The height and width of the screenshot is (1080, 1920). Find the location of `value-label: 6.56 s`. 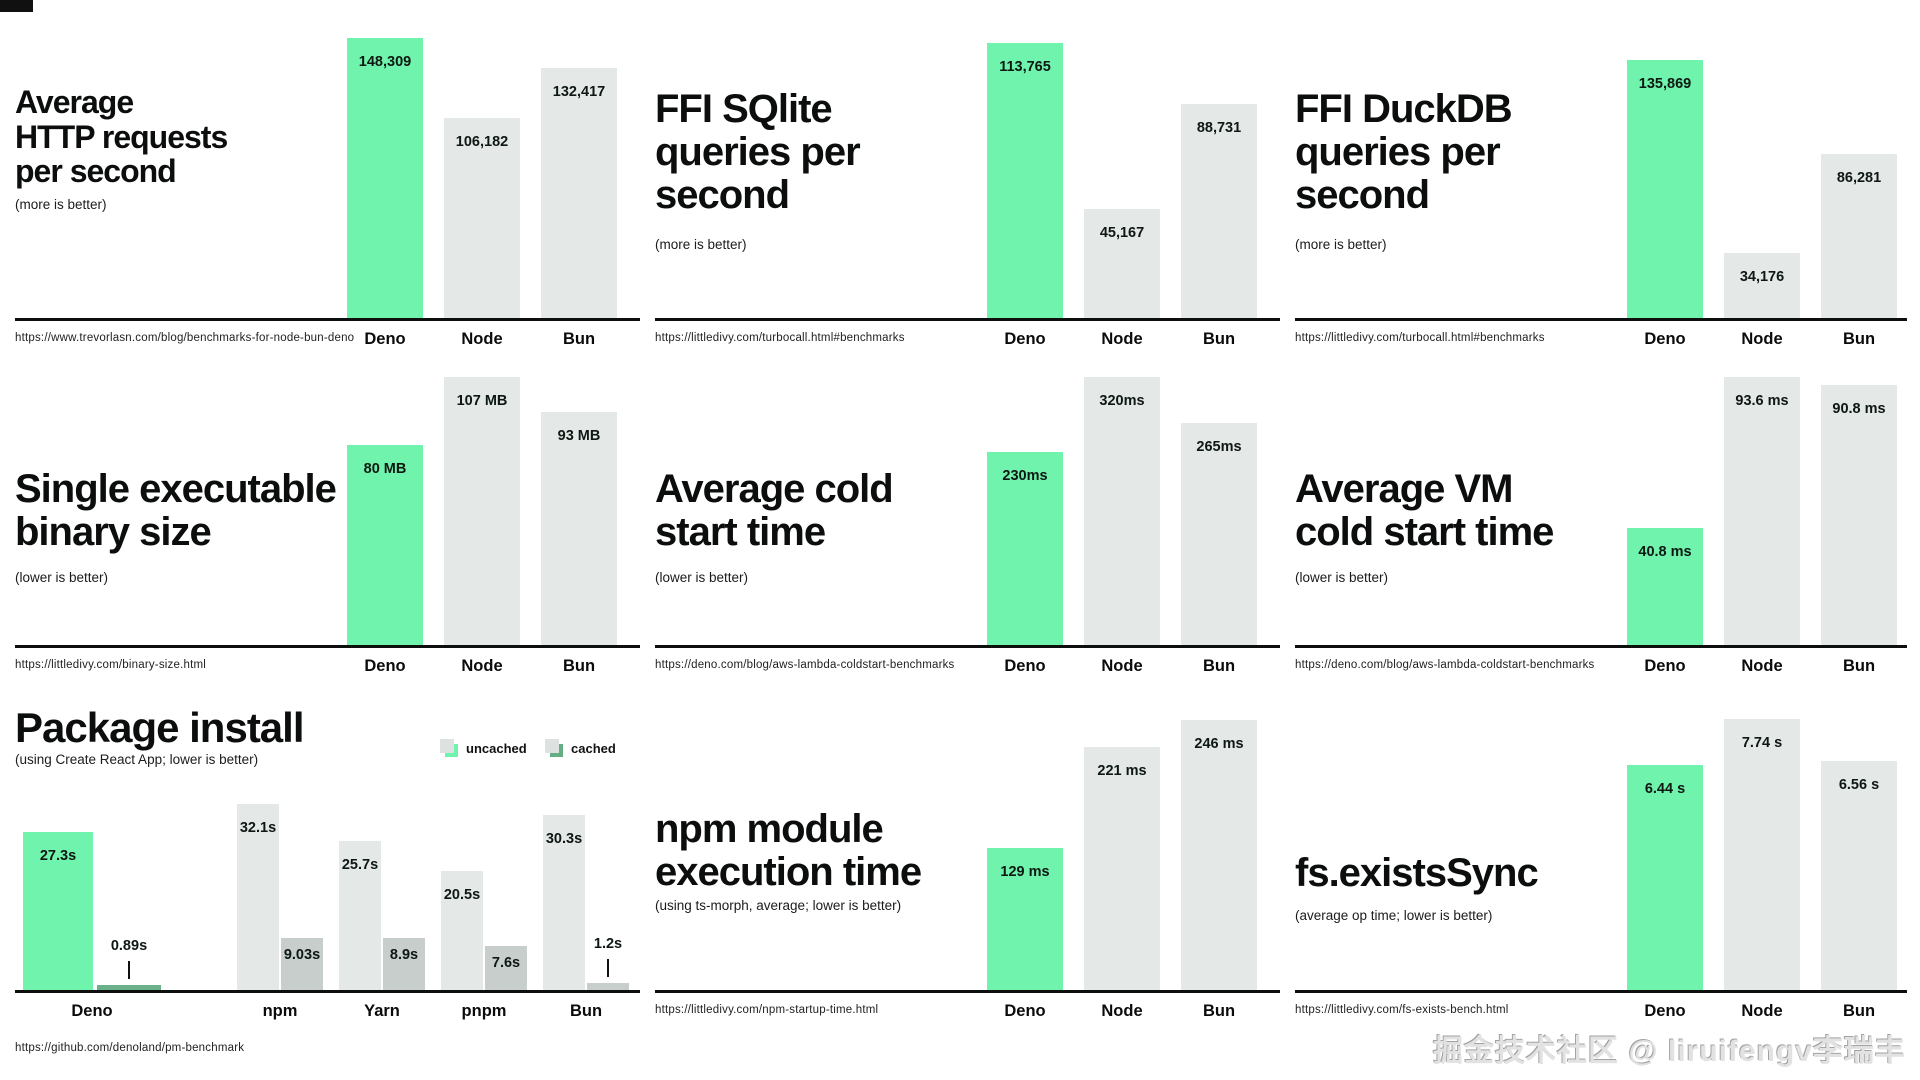

value-label: 6.56 s is located at coordinates (1859, 785).